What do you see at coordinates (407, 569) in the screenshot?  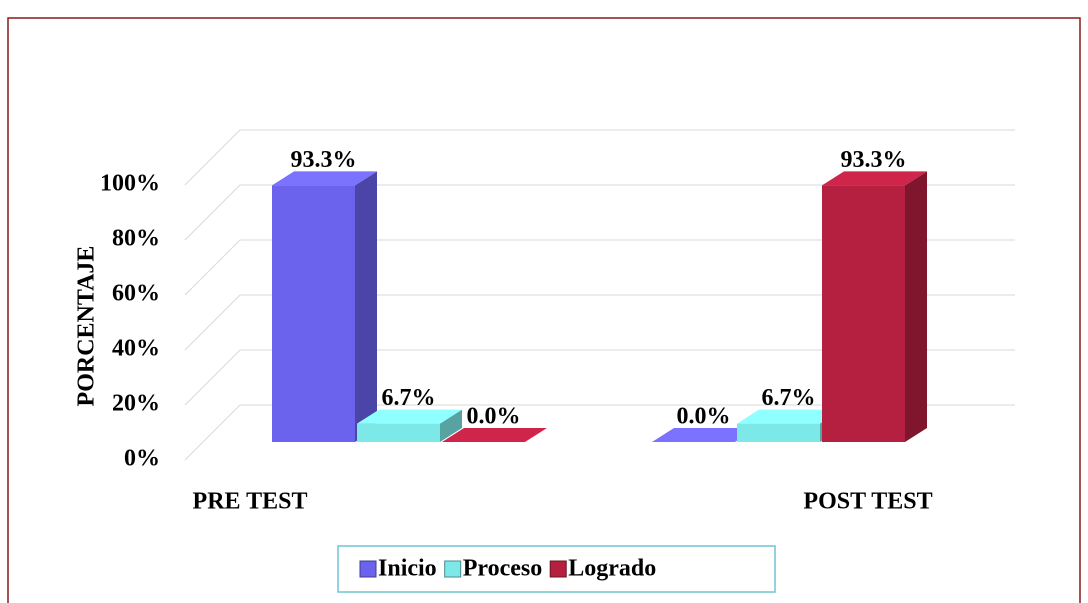 I see `legend-label: Inicio` at bounding box center [407, 569].